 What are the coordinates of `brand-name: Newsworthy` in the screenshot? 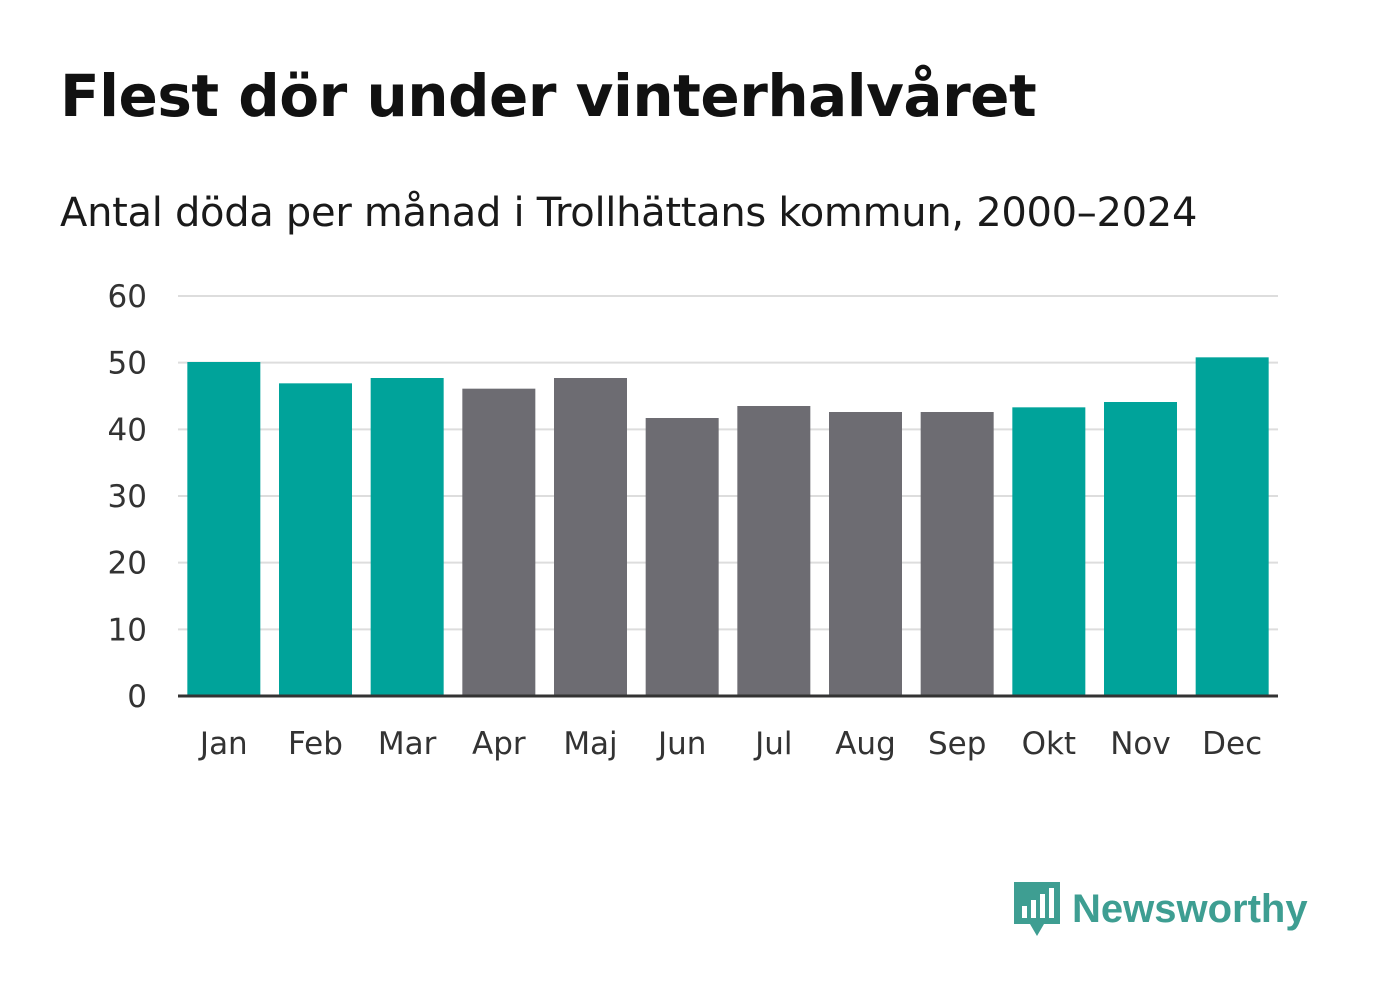 It's located at (1190, 908).